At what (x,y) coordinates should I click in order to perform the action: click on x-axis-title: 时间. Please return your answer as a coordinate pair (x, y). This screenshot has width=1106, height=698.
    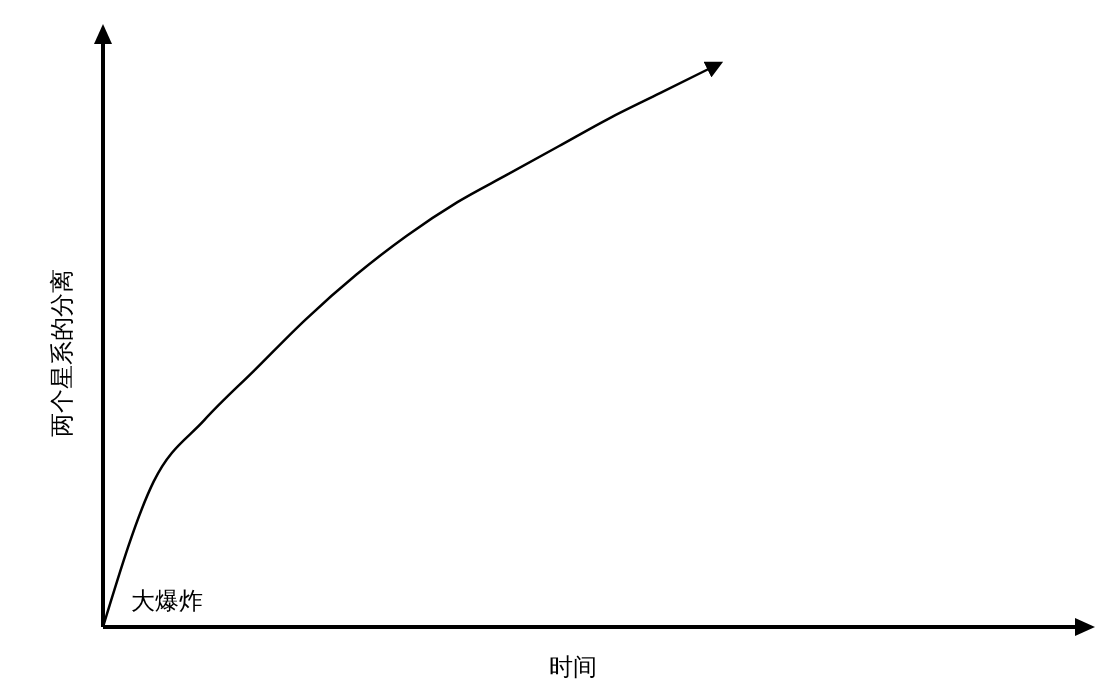
    Looking at the image, I should click on (573, 667).